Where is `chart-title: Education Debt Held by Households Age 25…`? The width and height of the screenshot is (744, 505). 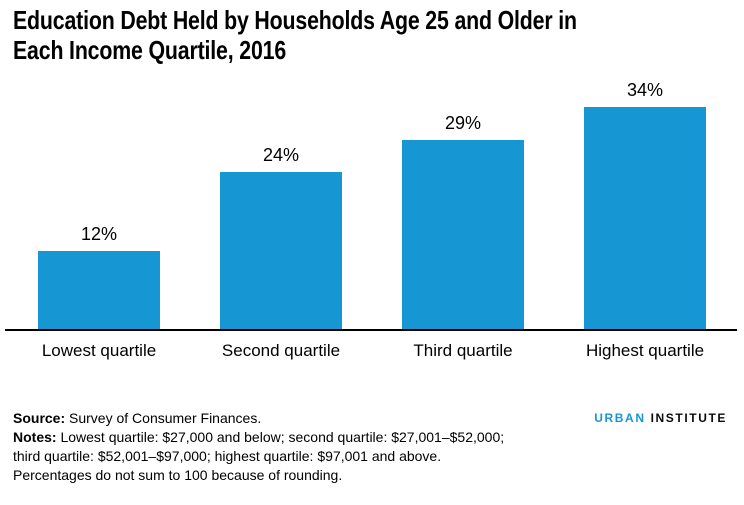
chart-title: Education Debt Held by Households Age 25… is located at coordinates (312, 35).